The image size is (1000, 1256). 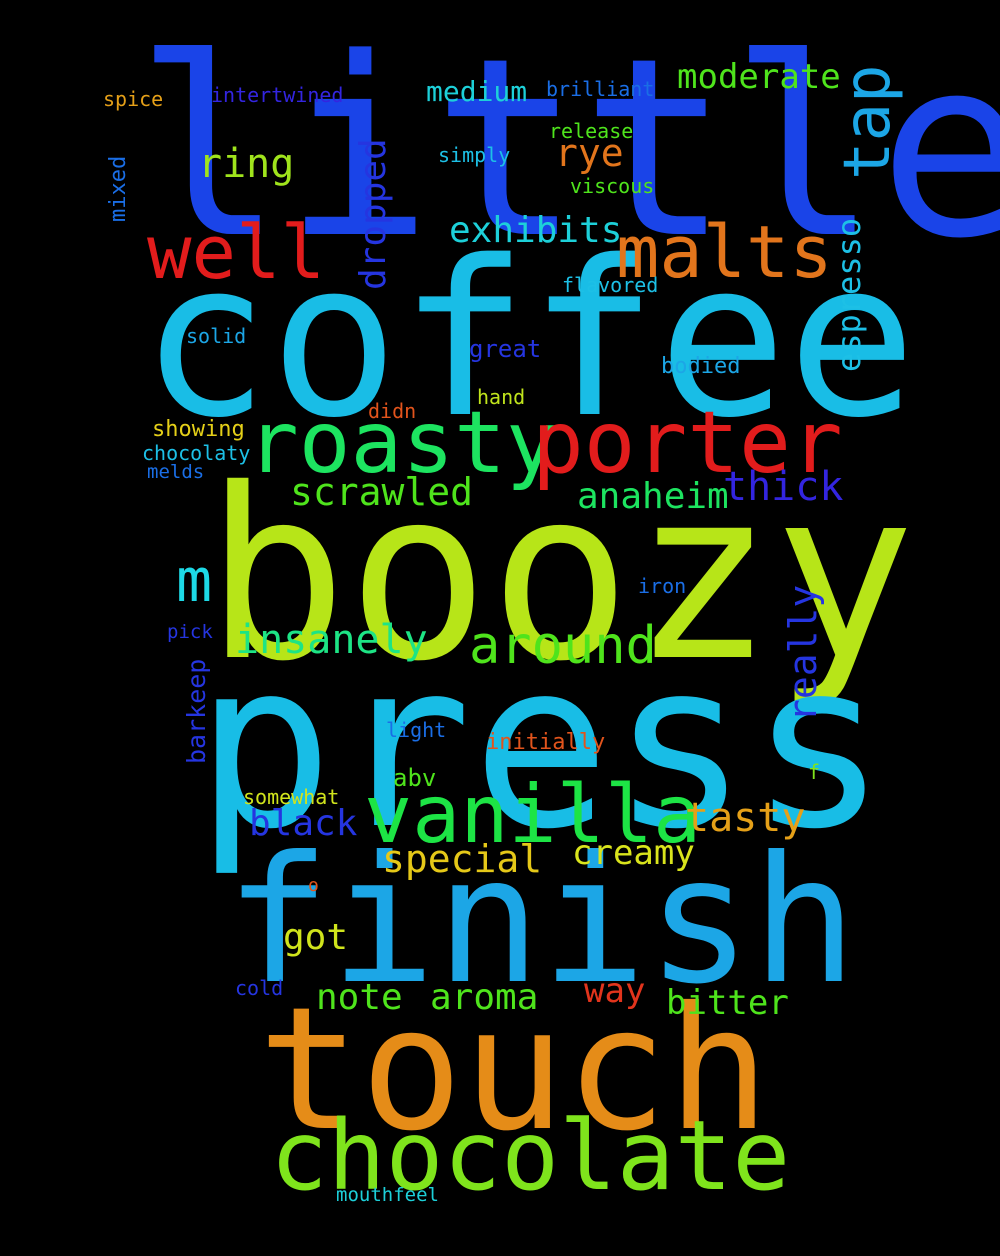 I want to click on word-iron: iron, so click(x=662, y=586).